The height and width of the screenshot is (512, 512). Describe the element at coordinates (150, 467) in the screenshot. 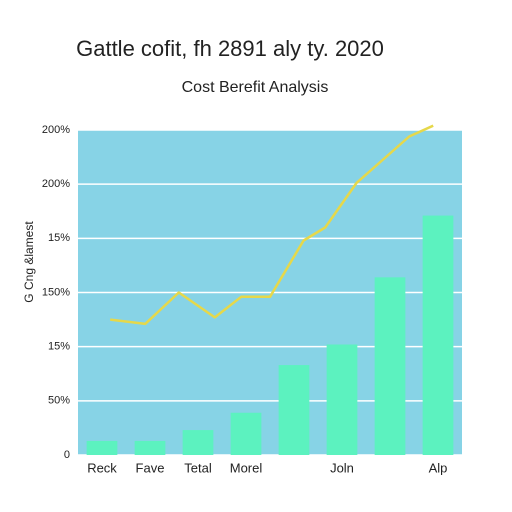

I see `x-tick-label: Fave` at that location.